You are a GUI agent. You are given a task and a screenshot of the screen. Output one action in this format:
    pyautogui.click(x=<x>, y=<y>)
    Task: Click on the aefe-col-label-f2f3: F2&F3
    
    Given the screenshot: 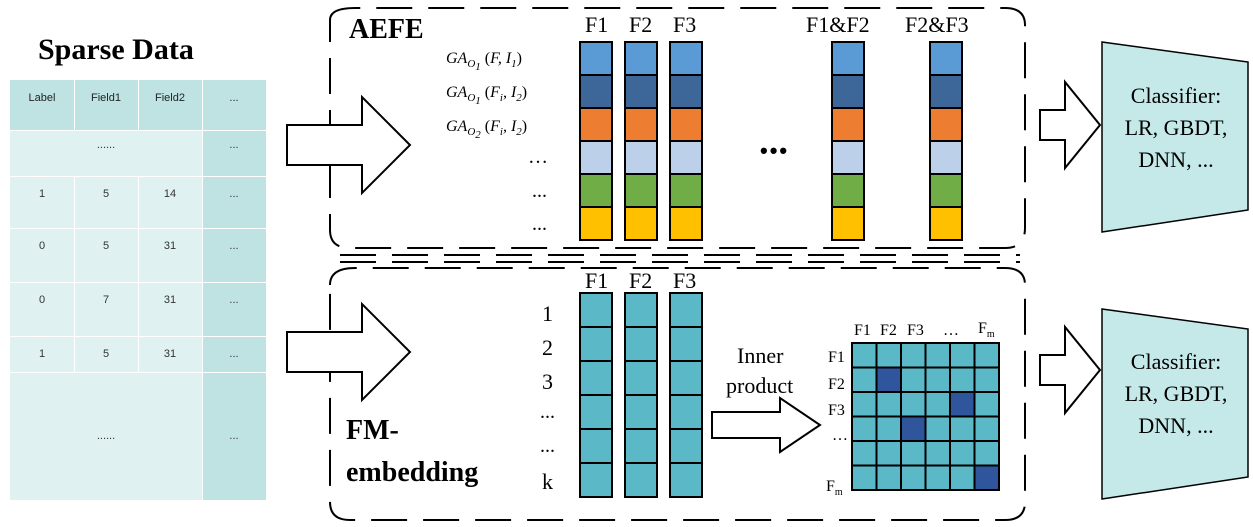 What is the action you would take?
    pyautogui.click(x=937, y=24)
    